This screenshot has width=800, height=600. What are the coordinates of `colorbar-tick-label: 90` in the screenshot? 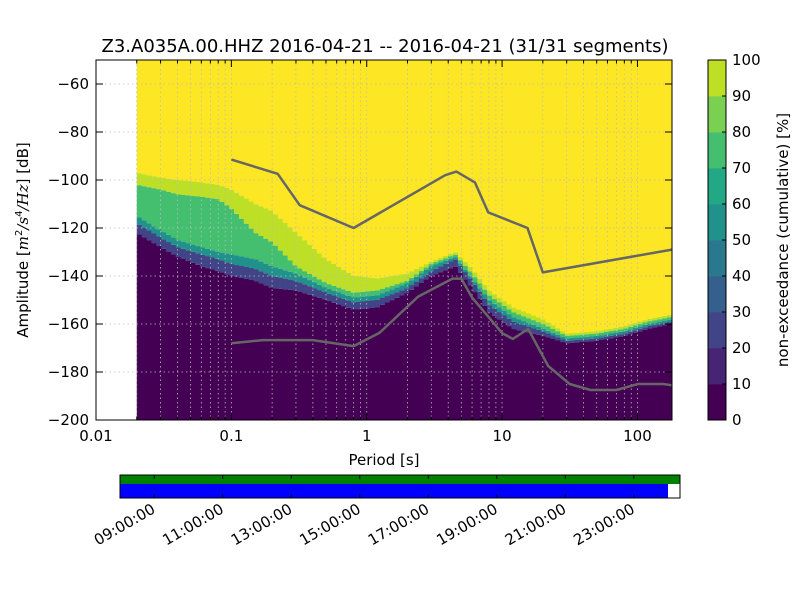 It's located at (741, 96).